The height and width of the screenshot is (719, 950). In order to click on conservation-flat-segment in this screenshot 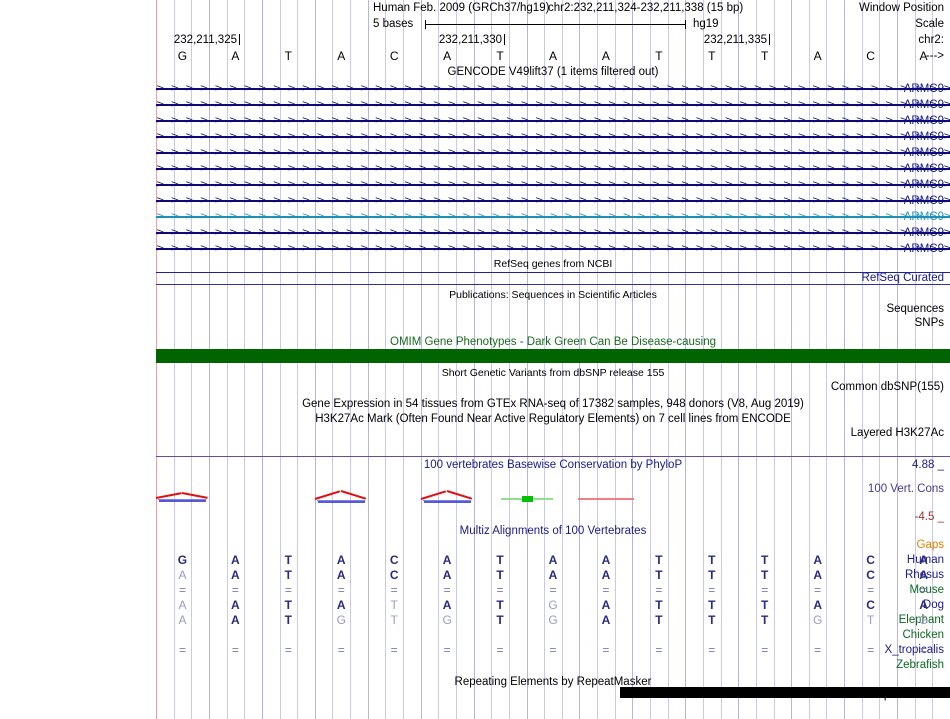, I will do `click(605, 499)`.